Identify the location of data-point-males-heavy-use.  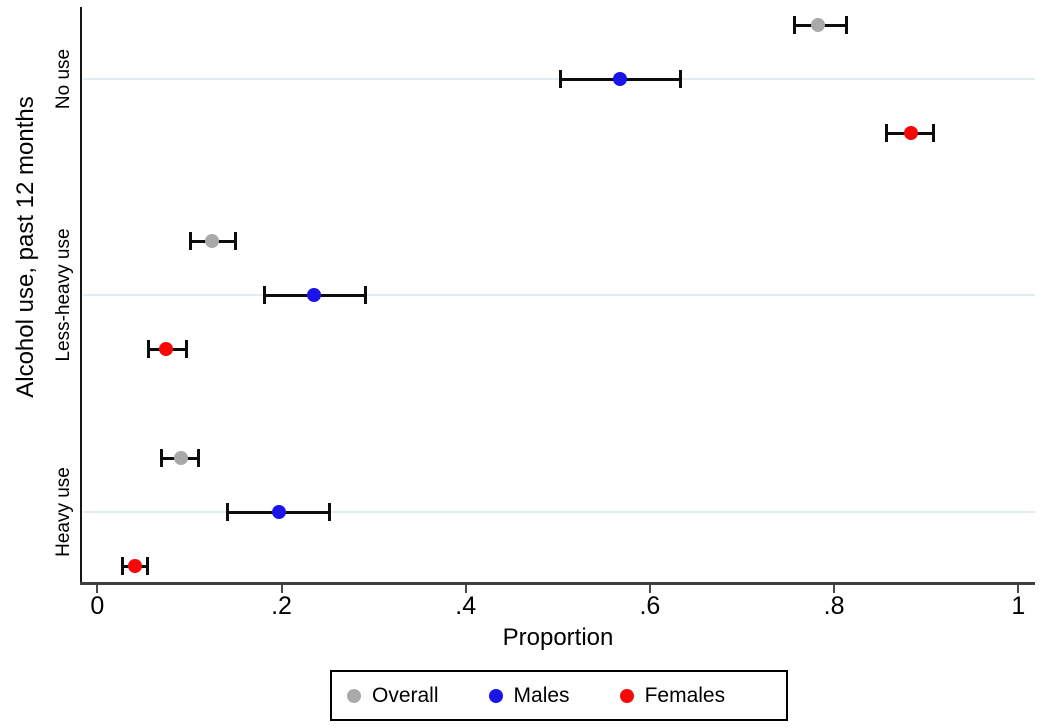
(278, 512).